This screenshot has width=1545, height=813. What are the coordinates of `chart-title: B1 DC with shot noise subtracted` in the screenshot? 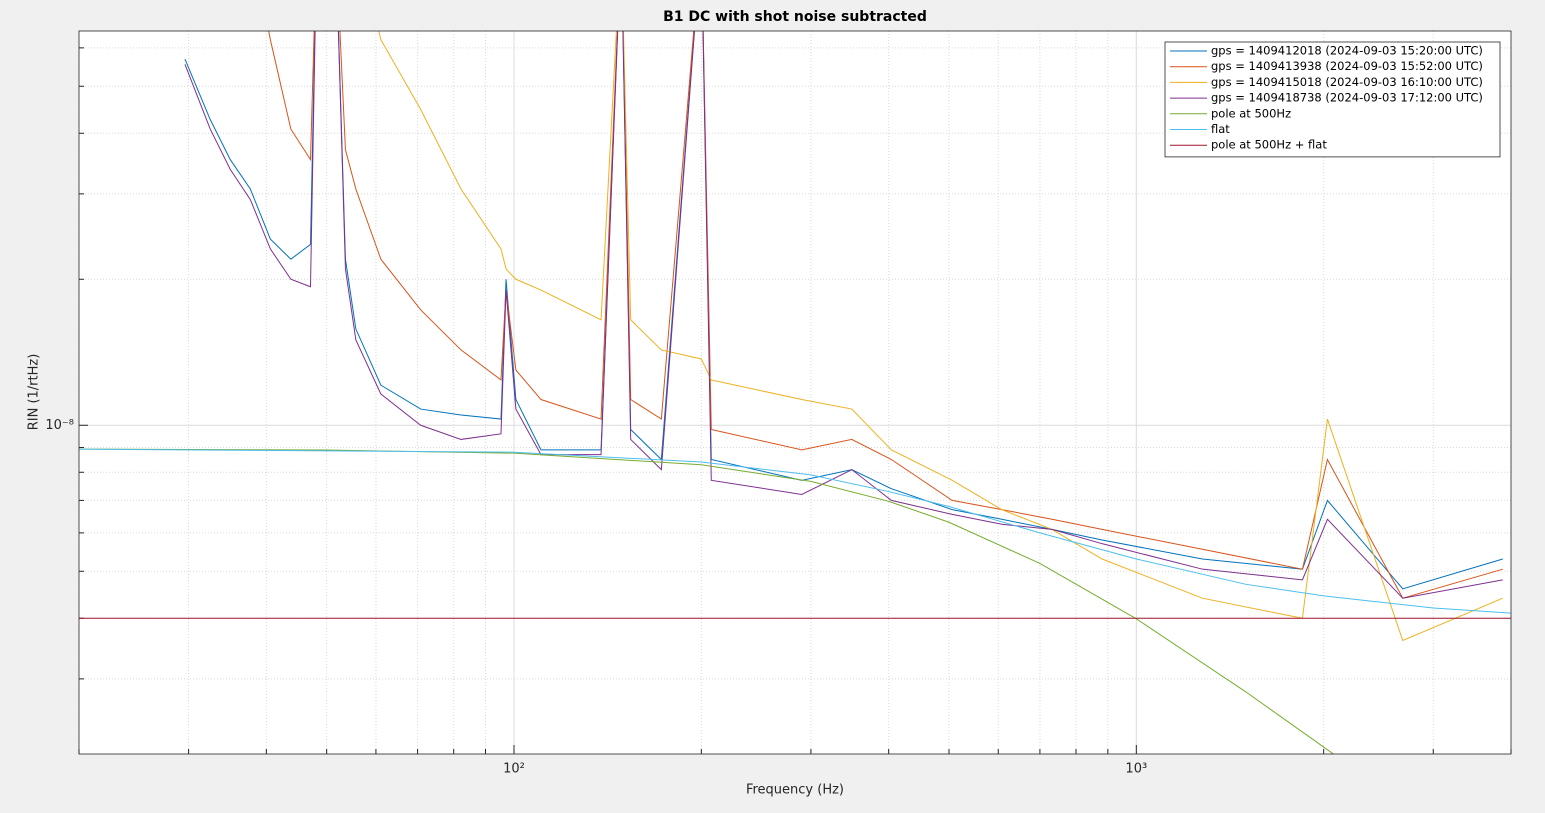 It's located at (795, 17).